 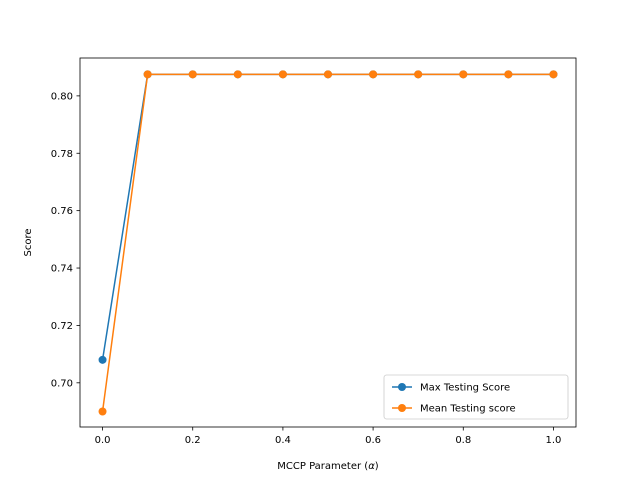 What do you see at coordinates (62, 383) in the screenshot?
I see `y-tick-label: 0.70` at bounding box center [62, 383].